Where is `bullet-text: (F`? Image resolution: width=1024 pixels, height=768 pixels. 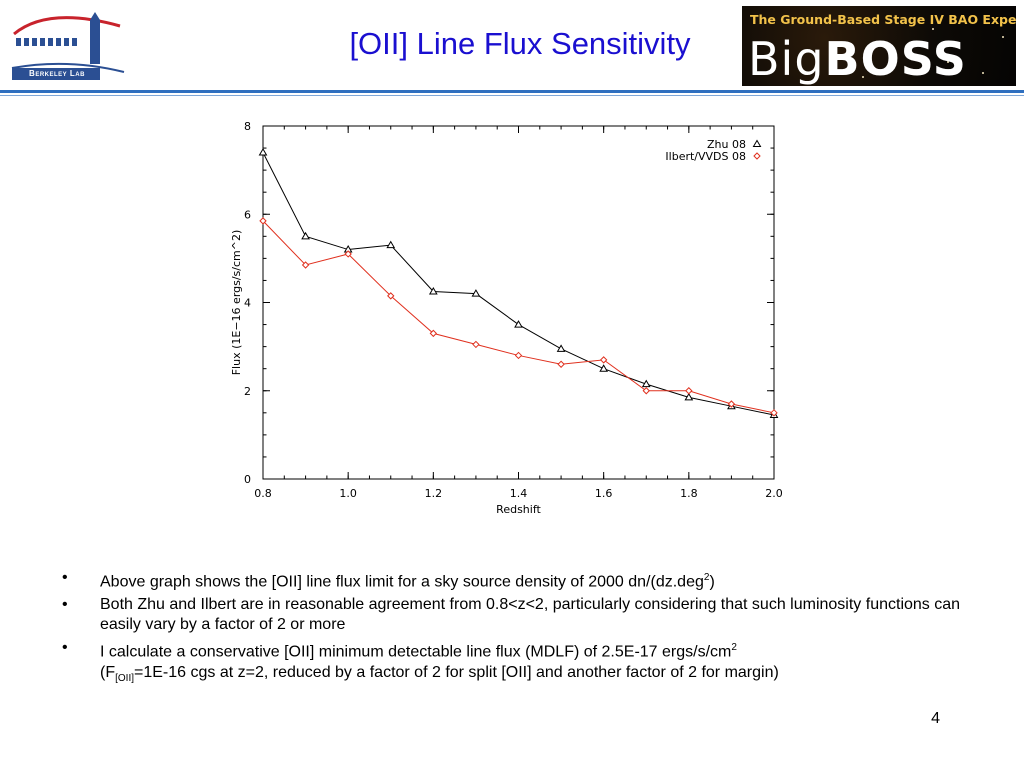
bullet-text: (F is located at coordinates (108, 672).